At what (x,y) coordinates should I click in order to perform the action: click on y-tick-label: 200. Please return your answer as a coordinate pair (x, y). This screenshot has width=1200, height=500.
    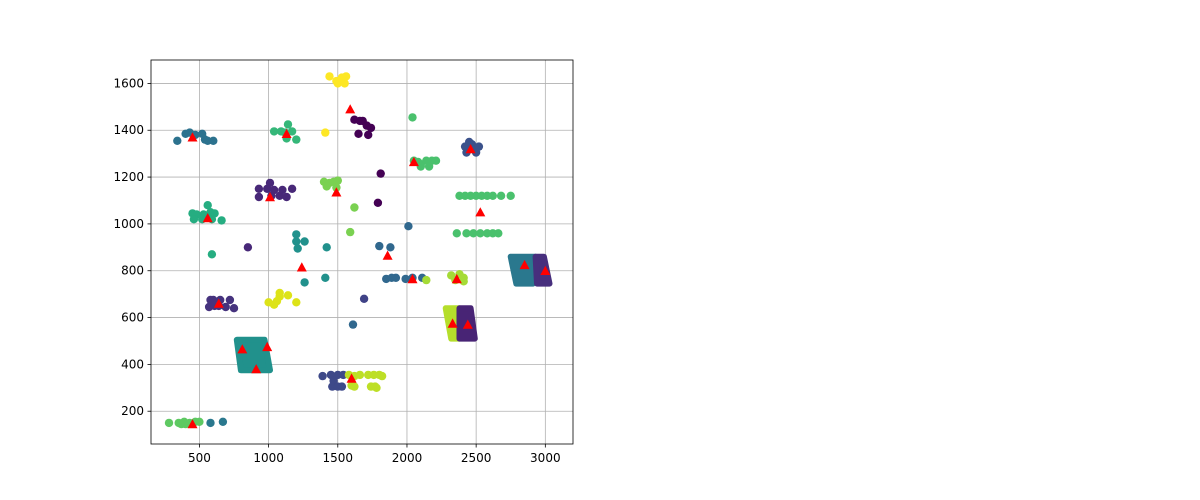
    Looking at the image, I should click on (132, 411).